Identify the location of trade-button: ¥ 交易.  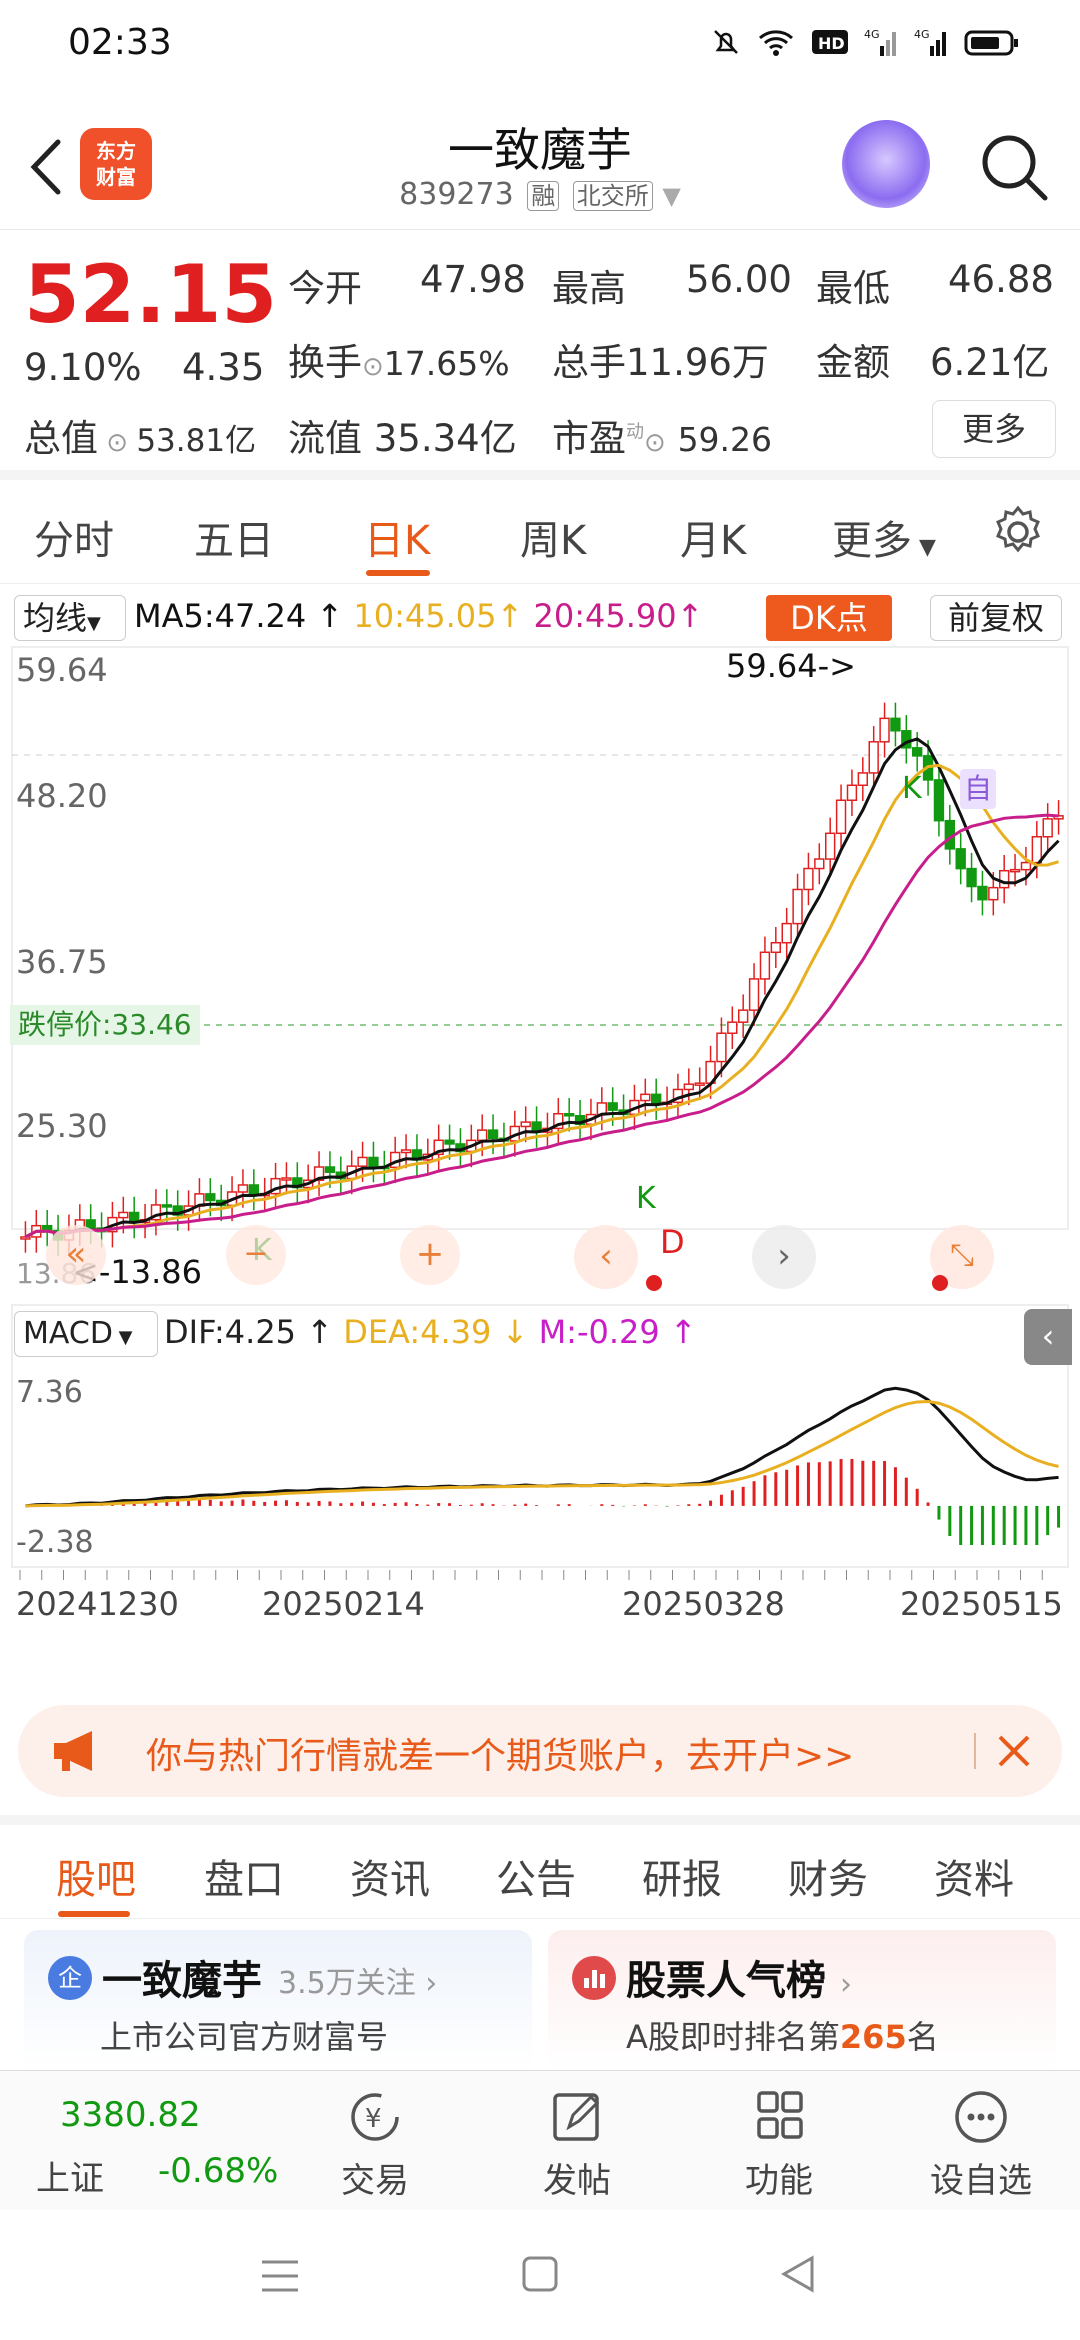
(375, 2144).